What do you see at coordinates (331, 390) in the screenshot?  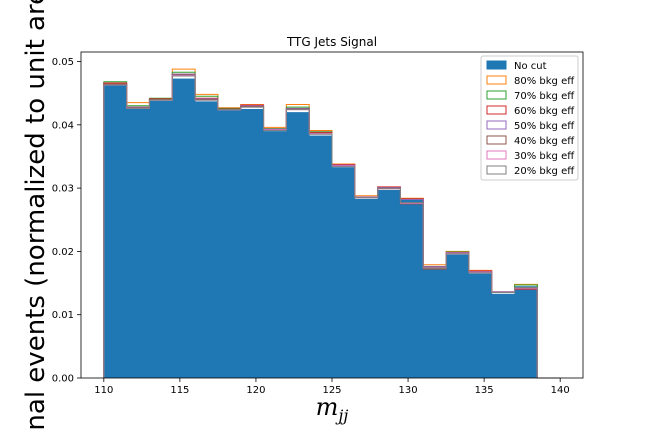 I see `x-tick-label: 125` at bounding box center [331, 390].